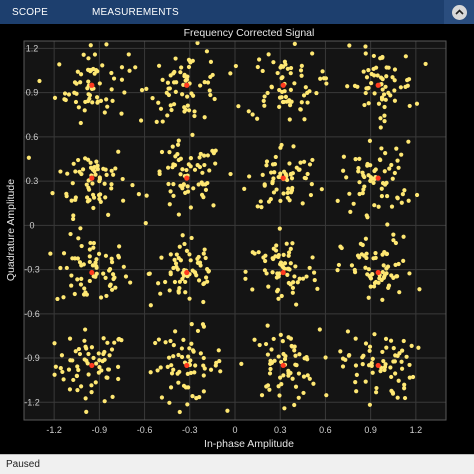 The width and height of the screenshot is (474, 474). Describe the element at coordinates (32, 181) in the screenshot. I see `y-tick-label: 0.3` at that location.